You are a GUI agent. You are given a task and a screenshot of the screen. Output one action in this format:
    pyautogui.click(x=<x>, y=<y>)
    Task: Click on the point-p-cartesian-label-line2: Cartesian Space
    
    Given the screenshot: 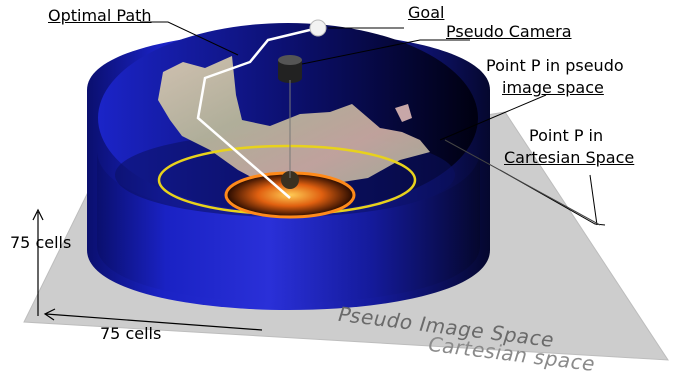 What is the action you would take?
    pyautogui.click(x=569, y=157)
    